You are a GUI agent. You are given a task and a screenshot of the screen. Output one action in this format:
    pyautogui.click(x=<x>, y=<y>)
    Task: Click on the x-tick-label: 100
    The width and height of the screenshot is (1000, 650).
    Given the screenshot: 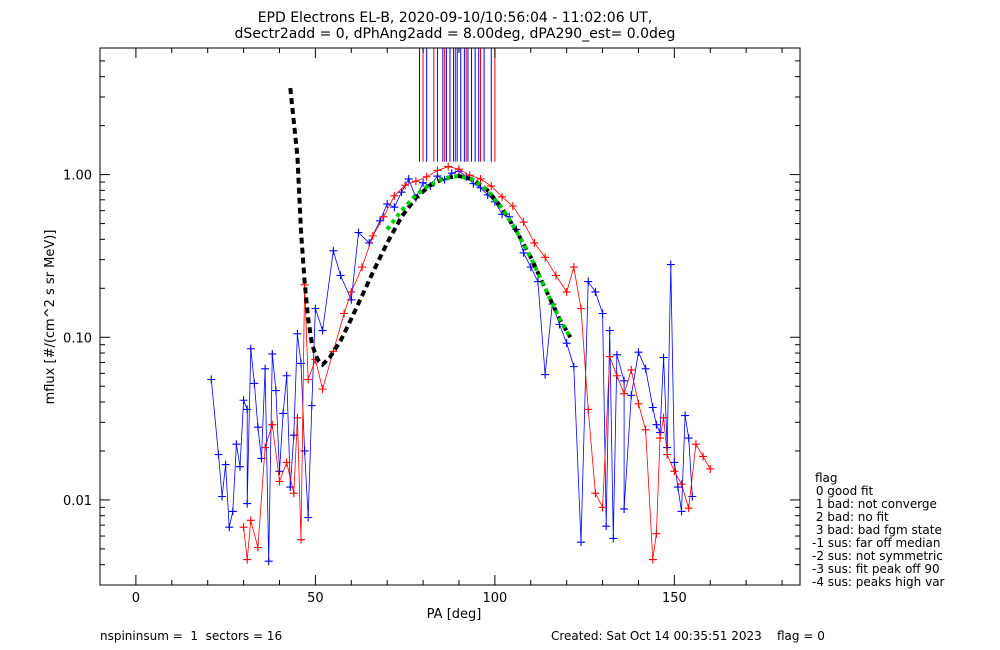 What is the action you would take?
    pyautogui.click(x=494, y=598)
    